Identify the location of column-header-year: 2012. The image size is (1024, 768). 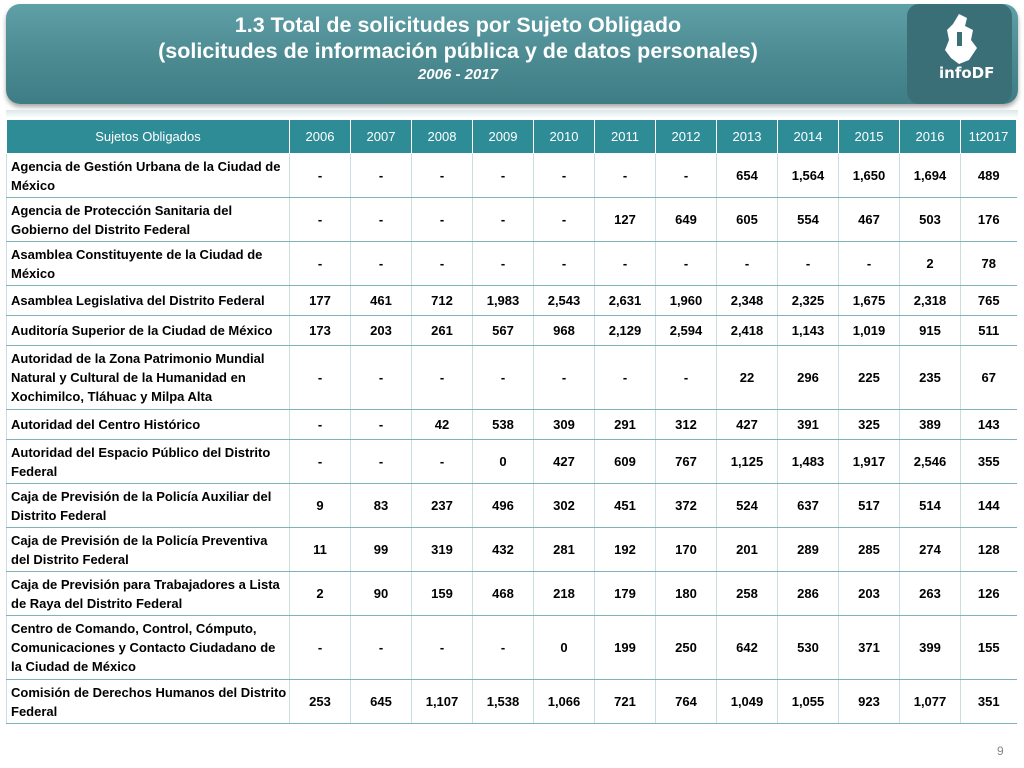
(686, 136).